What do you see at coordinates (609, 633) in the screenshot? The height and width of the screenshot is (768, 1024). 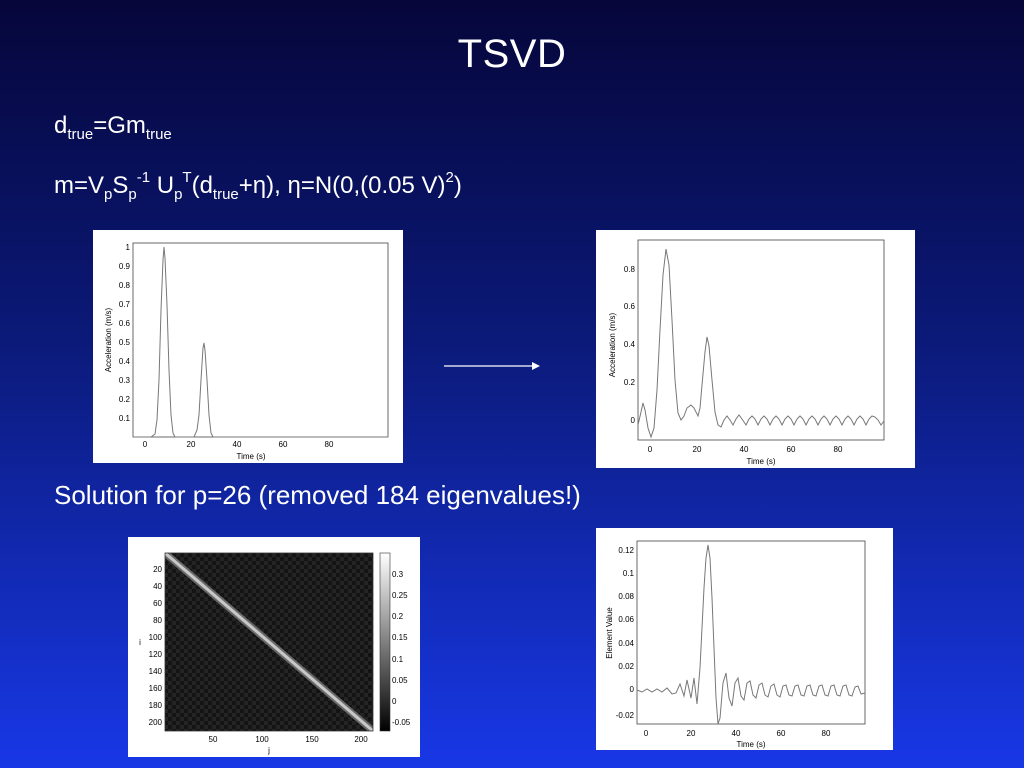 I see `y-axis-label: Element Value` at bounding box center [609, 633].